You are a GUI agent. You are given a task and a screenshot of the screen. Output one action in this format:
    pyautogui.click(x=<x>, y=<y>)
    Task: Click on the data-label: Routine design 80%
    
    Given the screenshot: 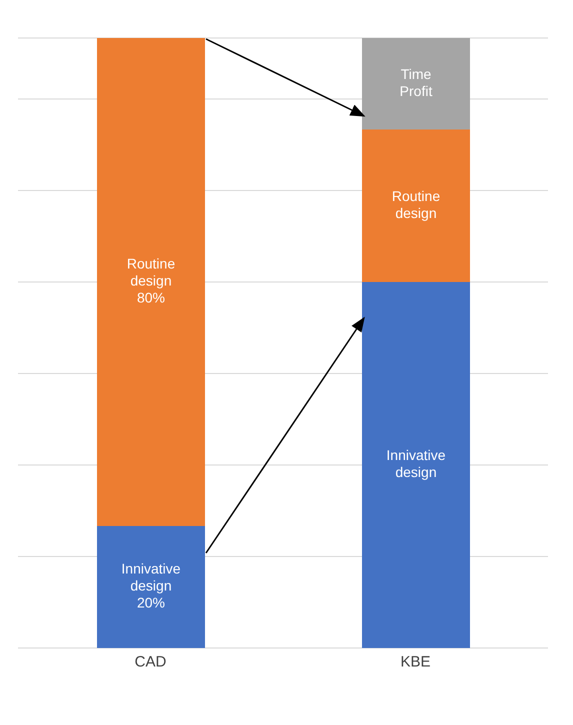 What is the action you would take?
    pyautogui.click(x=151, y=281)
    